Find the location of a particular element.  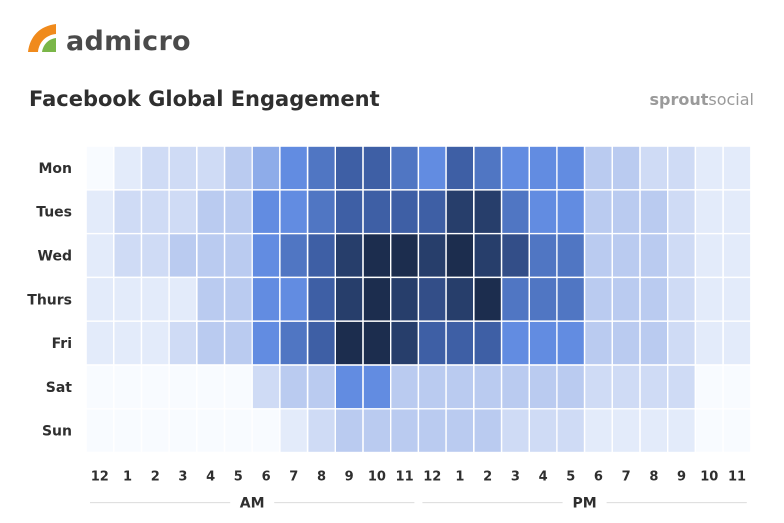

row-label: Tues is located at coordinates (54, 213).